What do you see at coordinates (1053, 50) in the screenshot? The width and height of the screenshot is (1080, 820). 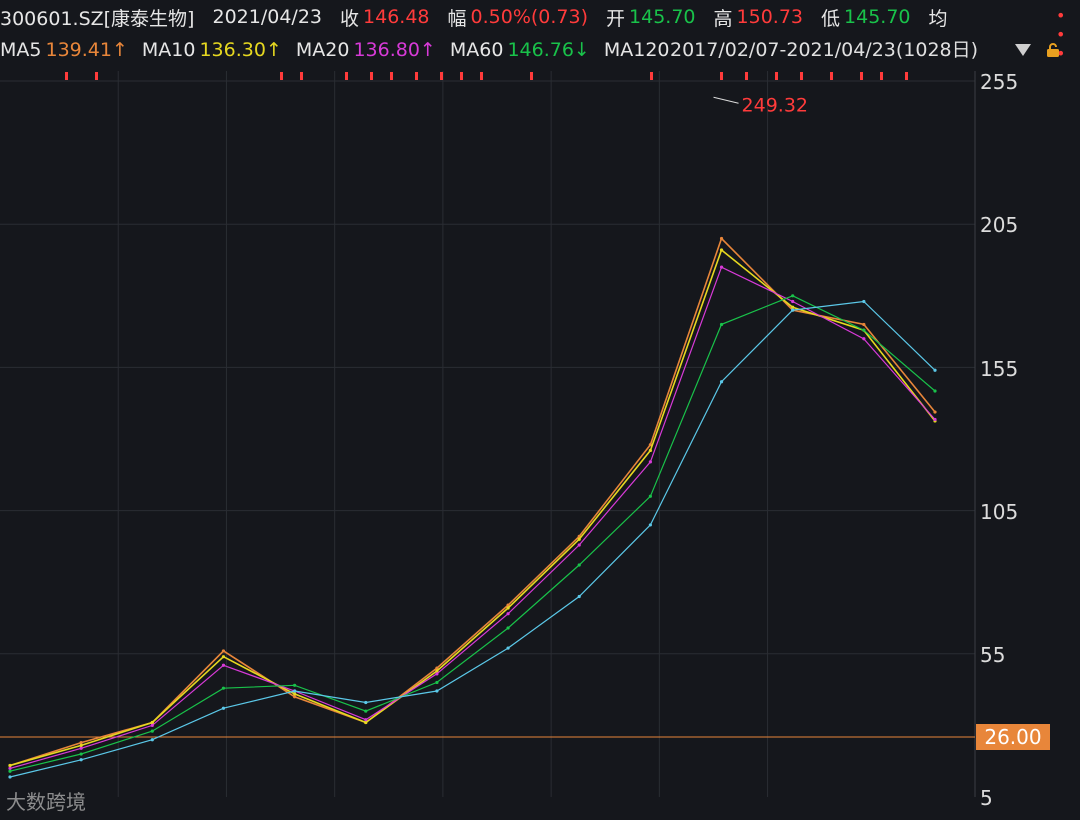 I see `lock-icon` at bounding box center [1053, 50].